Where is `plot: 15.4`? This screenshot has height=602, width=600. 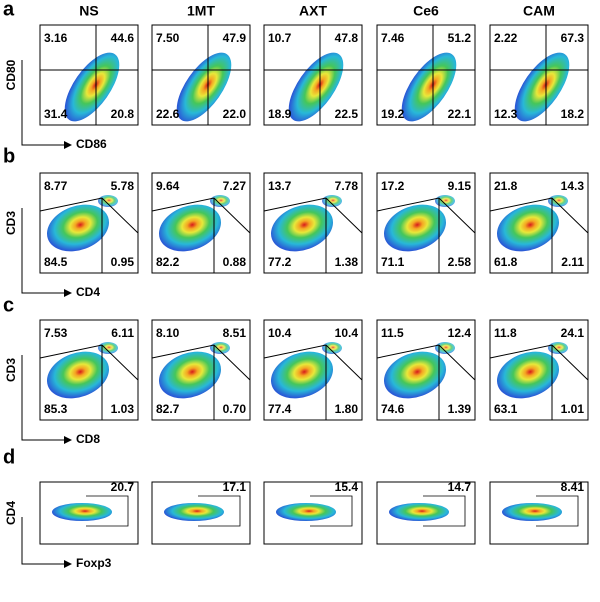 plot: 15.4 is located at coordinates (313, 512).